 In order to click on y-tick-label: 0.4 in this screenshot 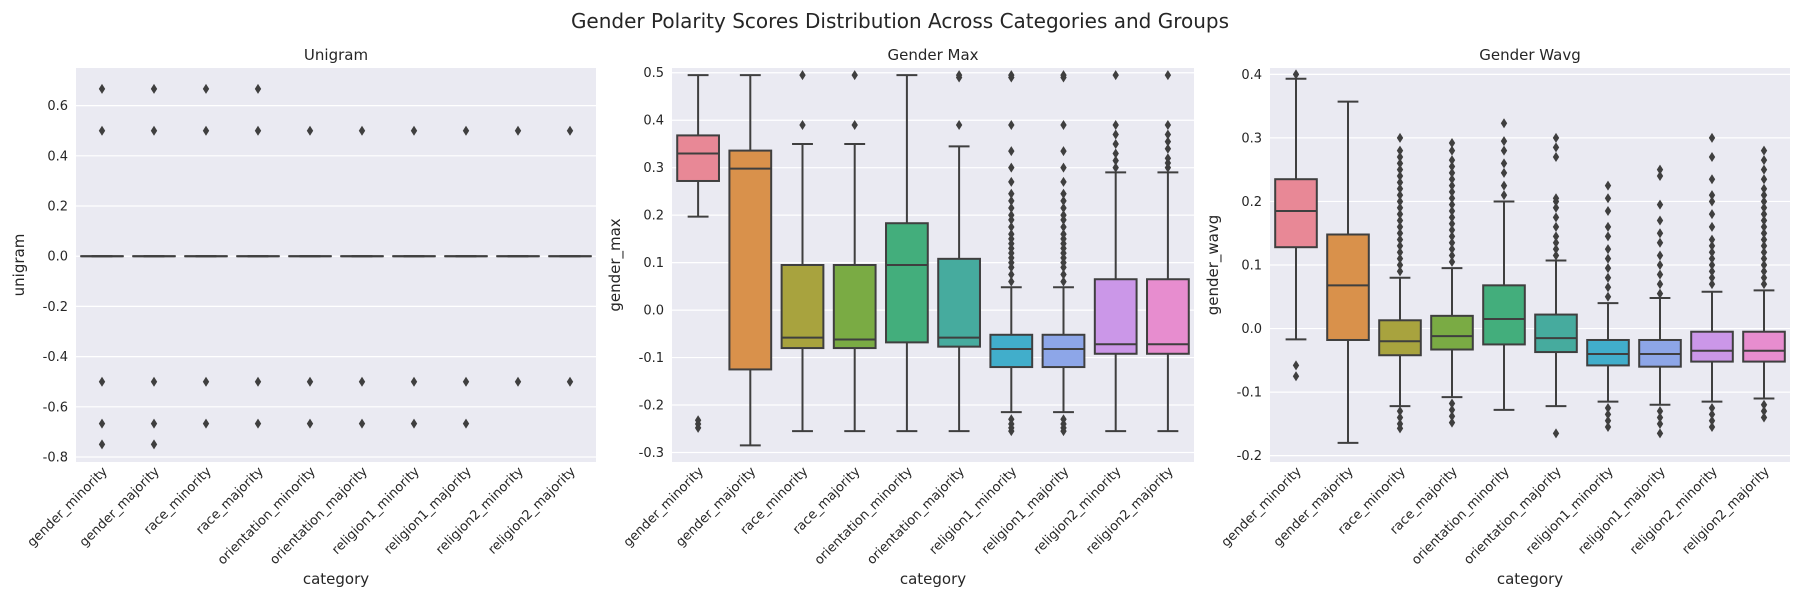, I will do `click(1251, 75)`.